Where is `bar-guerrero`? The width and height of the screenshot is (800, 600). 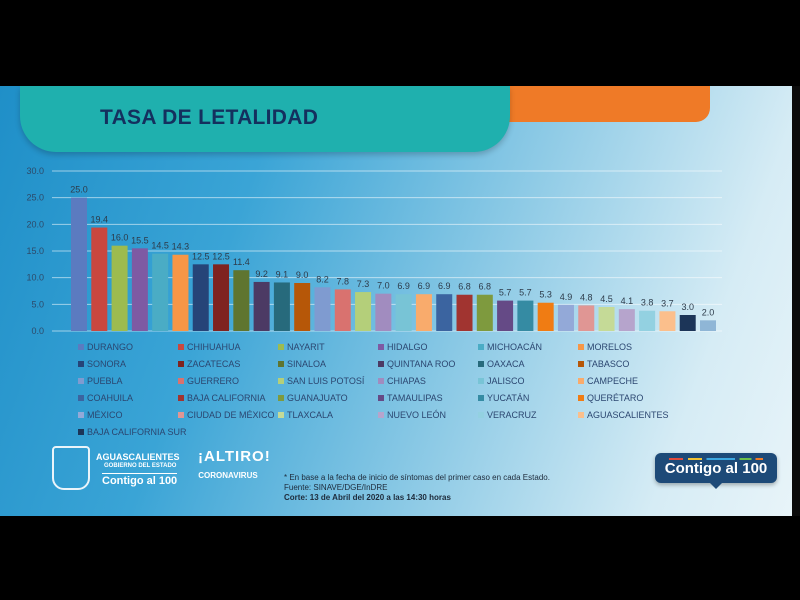 bar-guerrero is located at coordinates (342, 310).